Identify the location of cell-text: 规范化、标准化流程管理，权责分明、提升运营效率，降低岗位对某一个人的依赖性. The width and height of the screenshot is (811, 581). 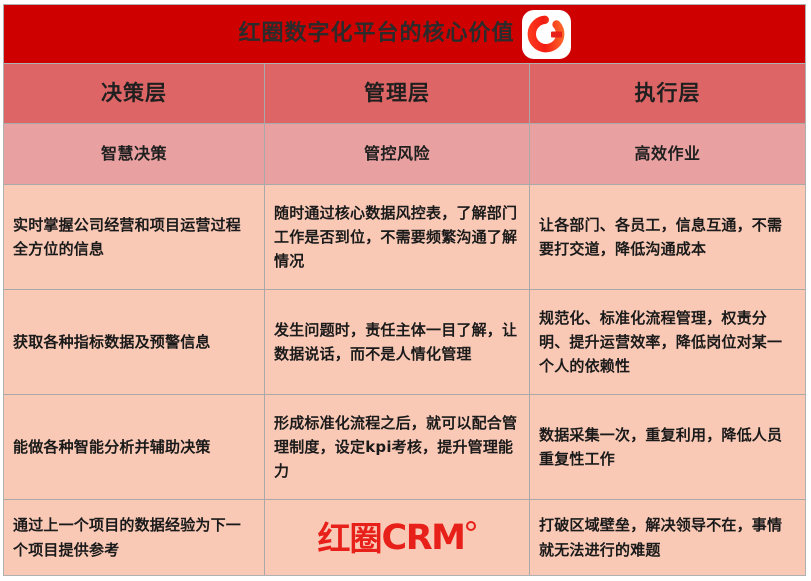
(661, 342).